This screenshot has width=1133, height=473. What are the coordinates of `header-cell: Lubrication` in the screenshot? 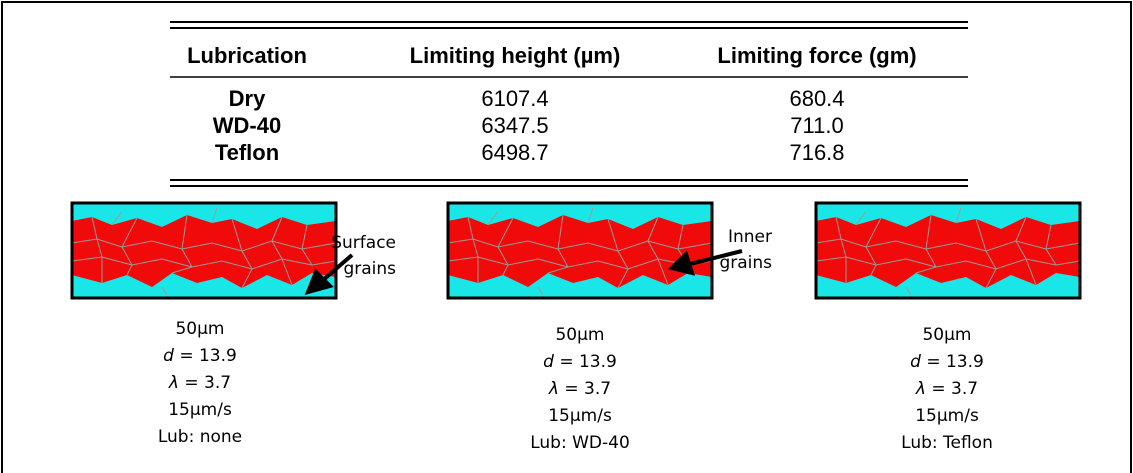 It's located at (247, 55).